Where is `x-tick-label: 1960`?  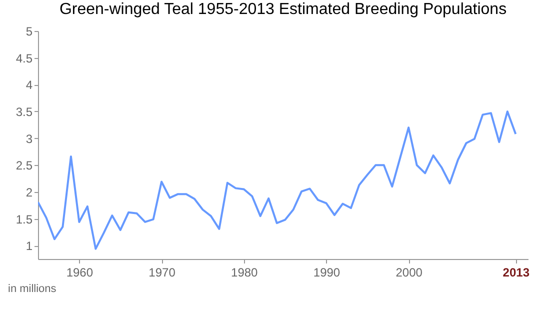
x-tick-label: 1960 is located at coordinates (80, 273).